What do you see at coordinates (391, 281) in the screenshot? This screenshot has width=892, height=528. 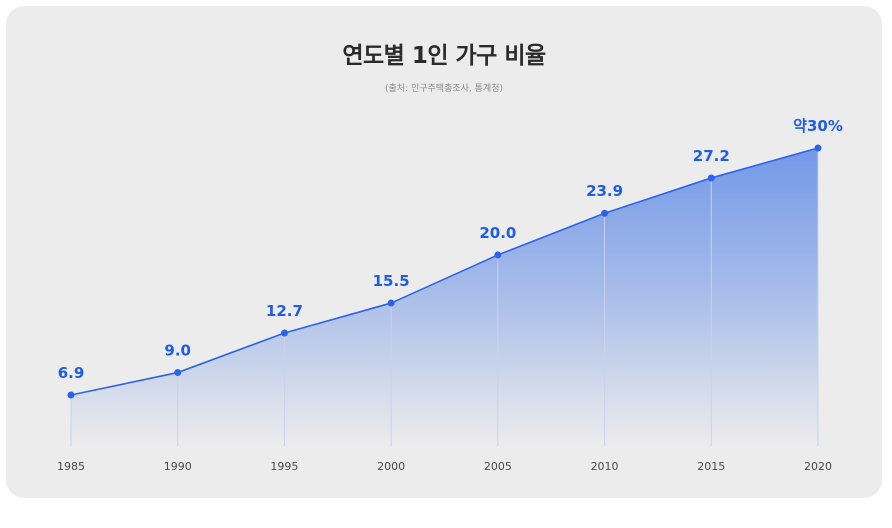 I see `value-label-2000: 15.5` at bounding box center [391, 281].